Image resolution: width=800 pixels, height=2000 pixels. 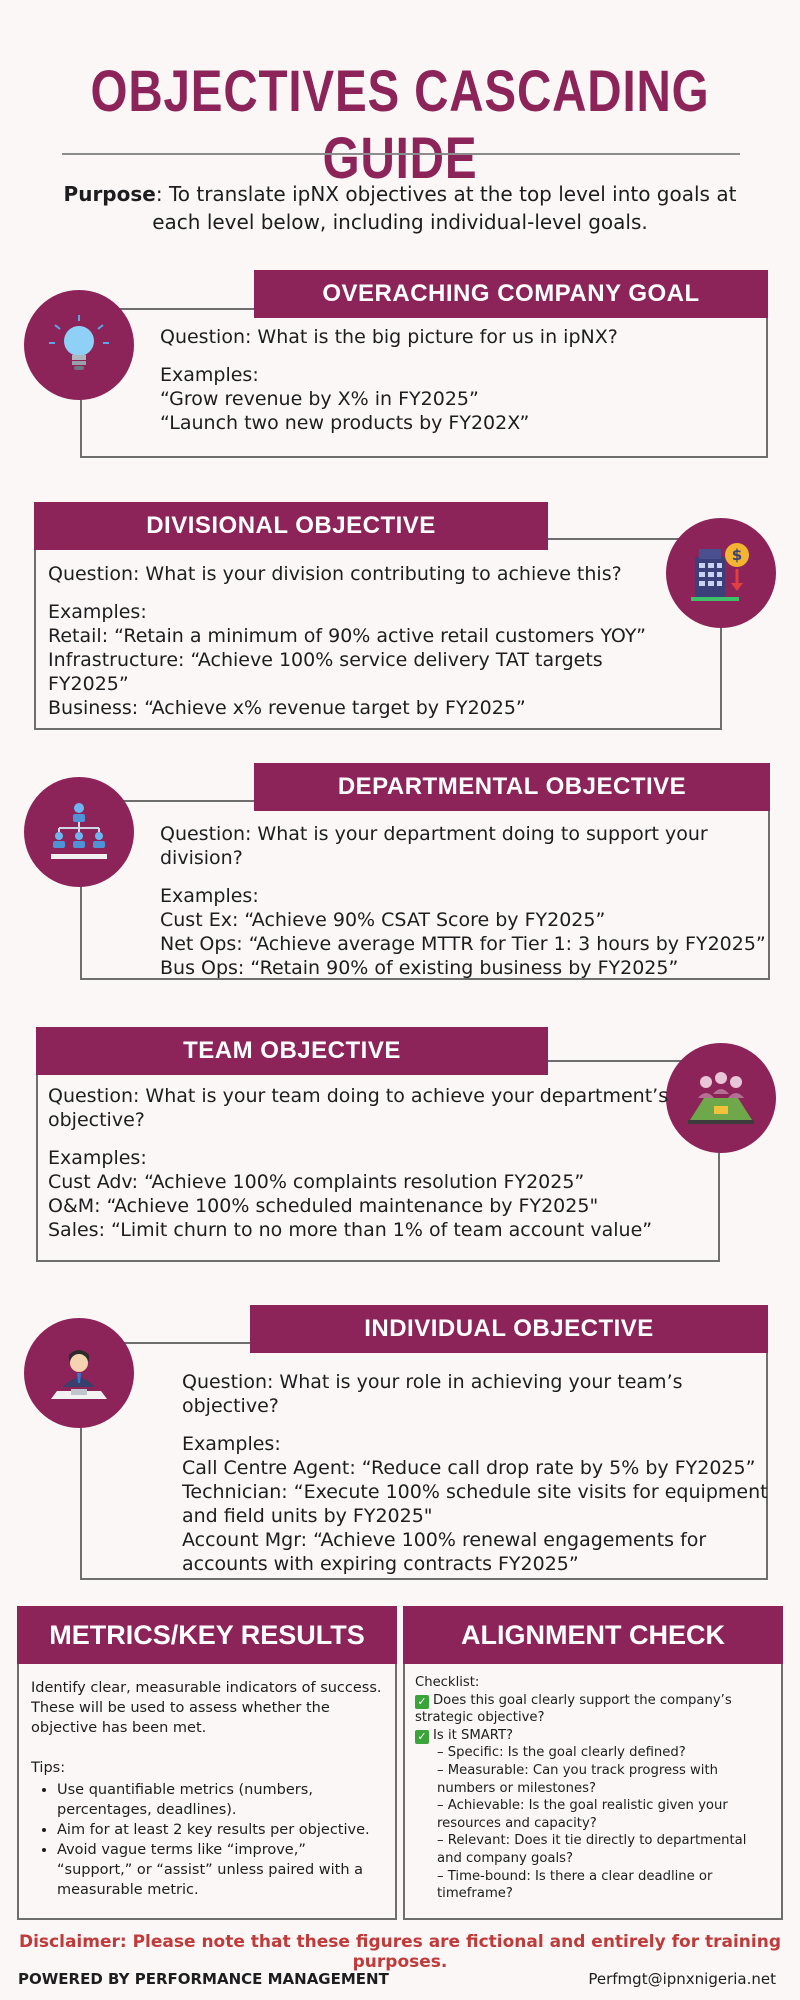 I want to click on divisional-objective-box, so click(x=378, y=634).